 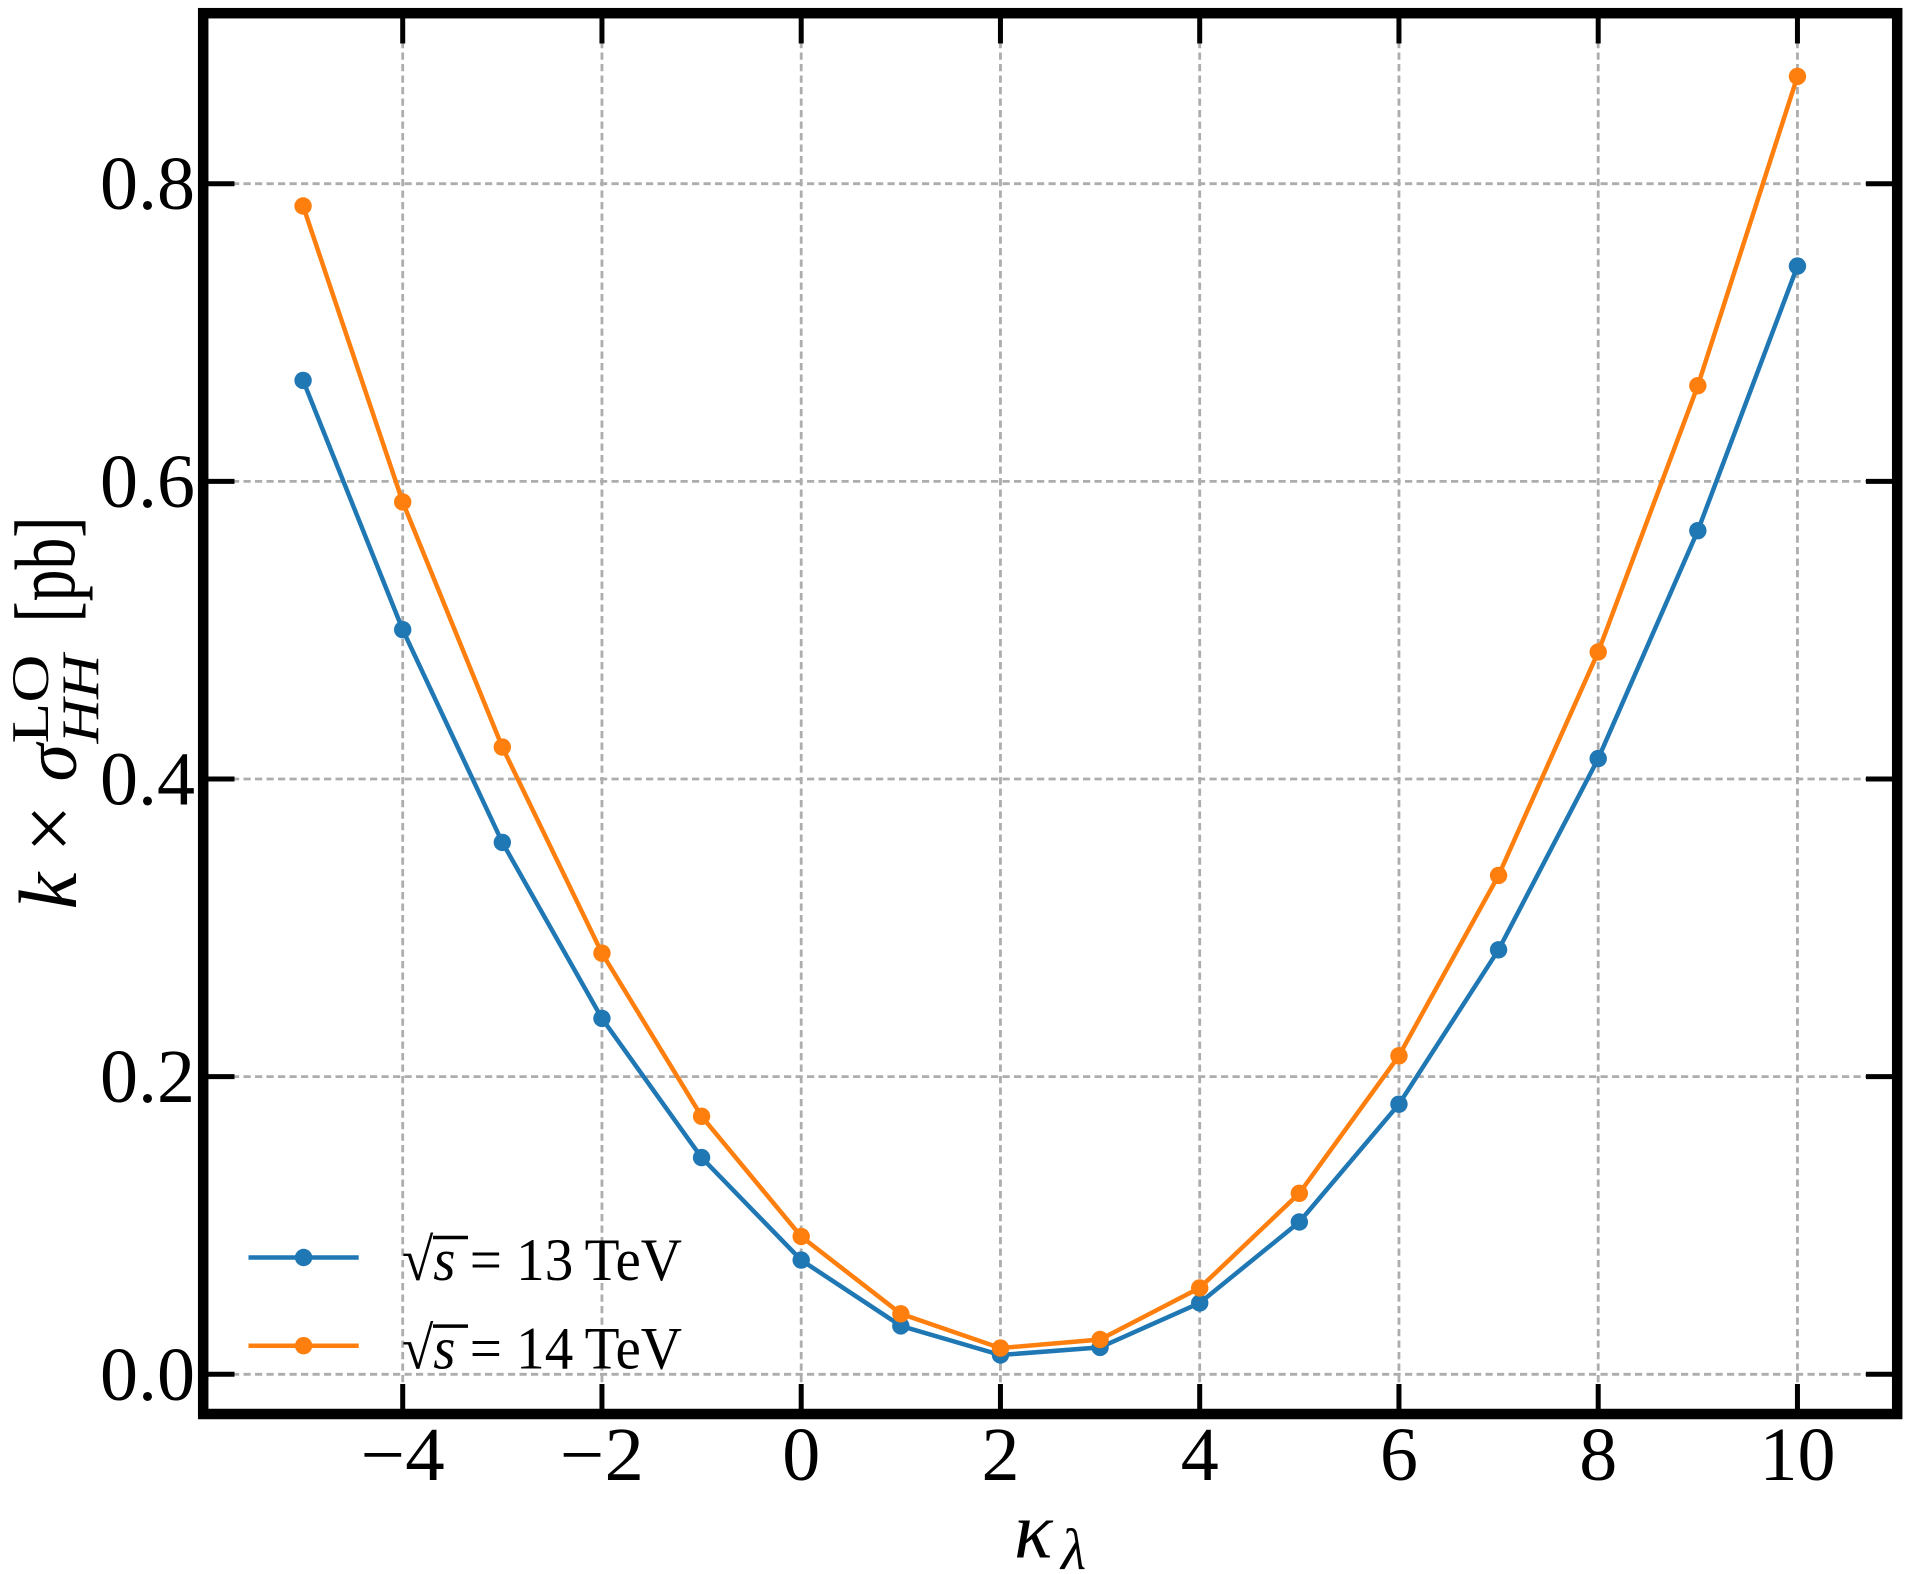 I want to click on svg-text: k, so click(x=48, y=890).